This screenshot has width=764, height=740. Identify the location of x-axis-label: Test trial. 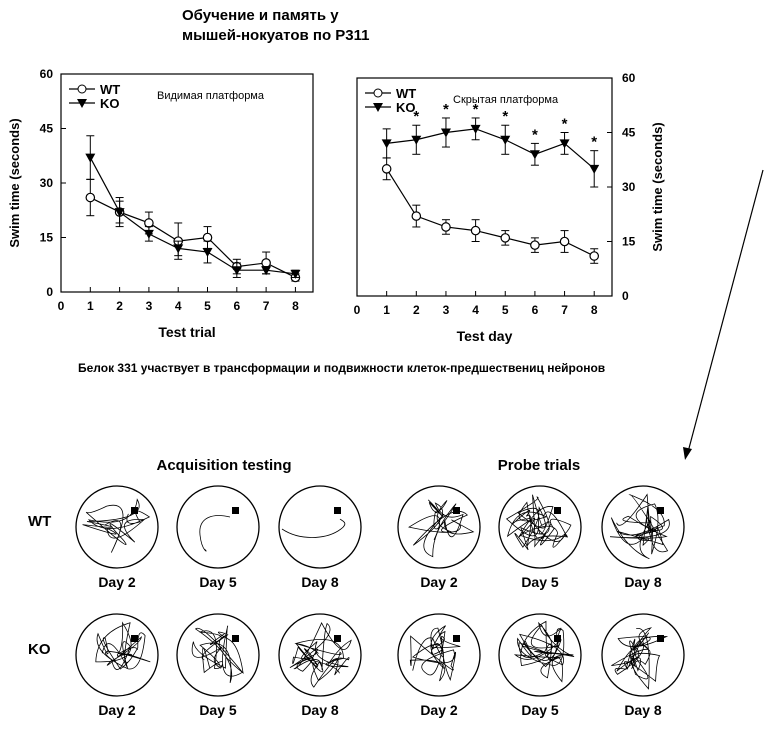
(186, 332).